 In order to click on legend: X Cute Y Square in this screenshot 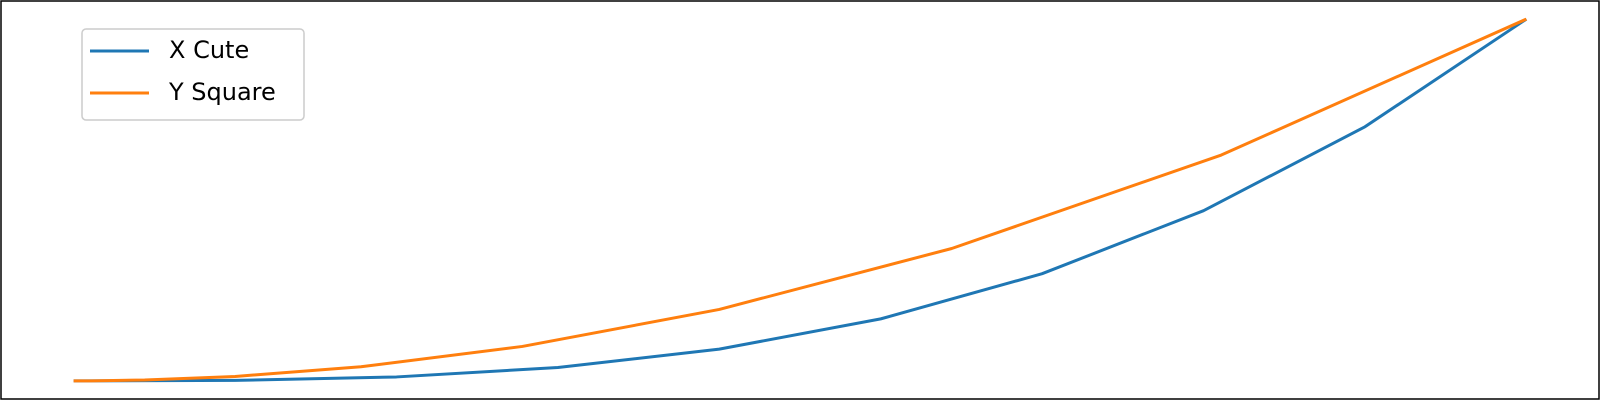, I will do `click(193, 74)`.